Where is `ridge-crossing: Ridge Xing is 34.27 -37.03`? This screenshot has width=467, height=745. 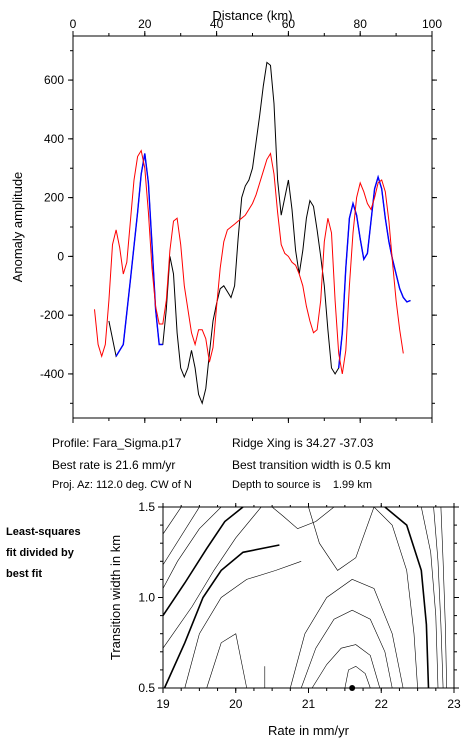 ridge-crossing: Ridge Xing is 34.27 -37.03 is located at coordinates (303, 443).